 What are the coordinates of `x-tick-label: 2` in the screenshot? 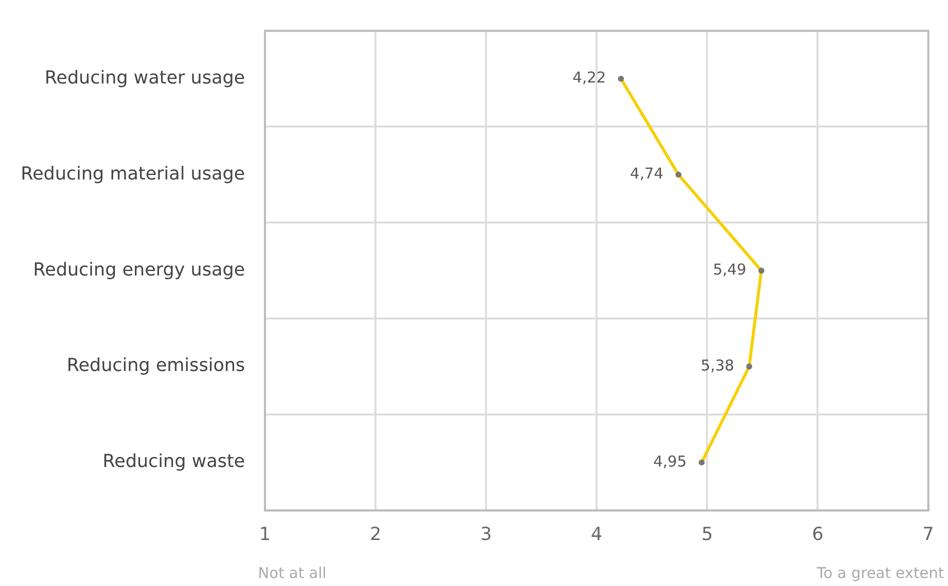 It's located at (376, 534).